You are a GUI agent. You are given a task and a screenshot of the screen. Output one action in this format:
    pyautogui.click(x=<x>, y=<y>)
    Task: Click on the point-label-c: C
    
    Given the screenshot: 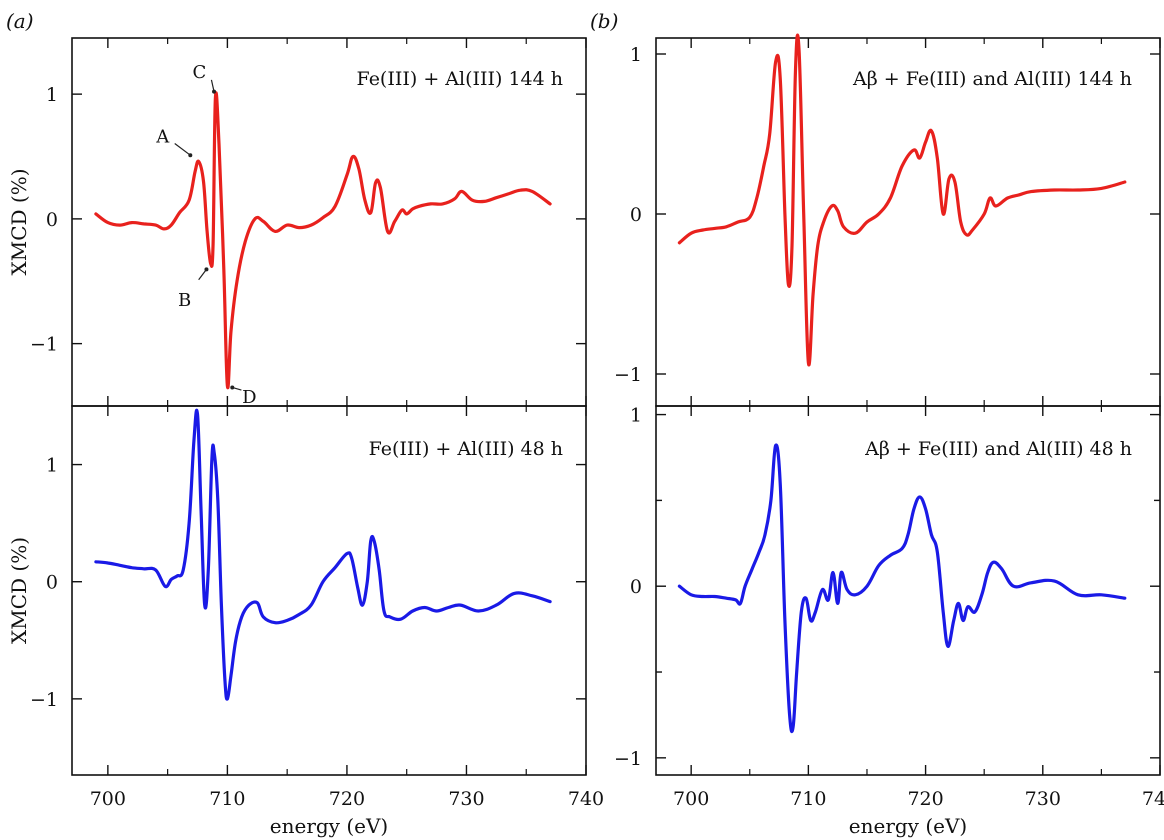 What is the action you would take?
    pyautogui.click(x=200, y=72)
    